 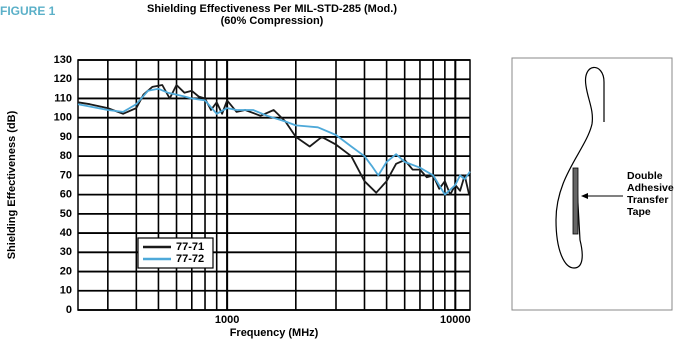 What do you see at coordinates (66, 175) in the screenshot?
I see `y-tick-label: 70` at bounding box center [66, 175].